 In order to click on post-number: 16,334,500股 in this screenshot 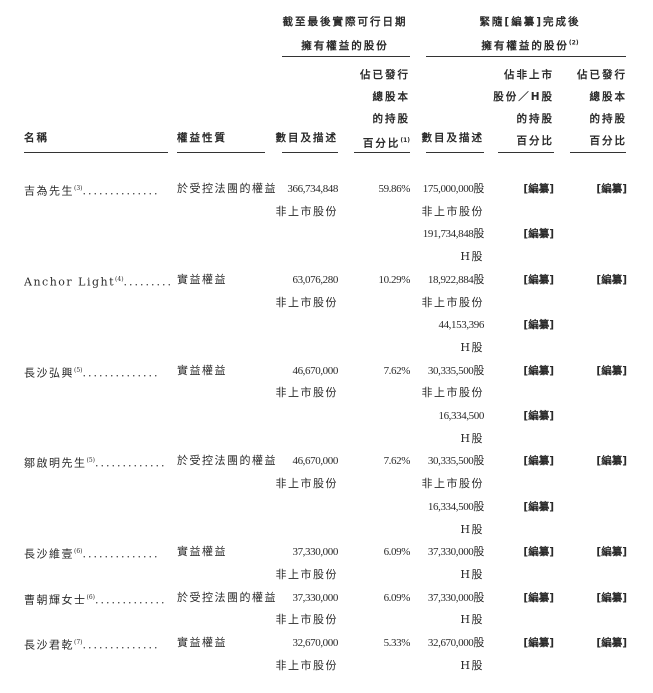, I will do `click(456, 506)`.